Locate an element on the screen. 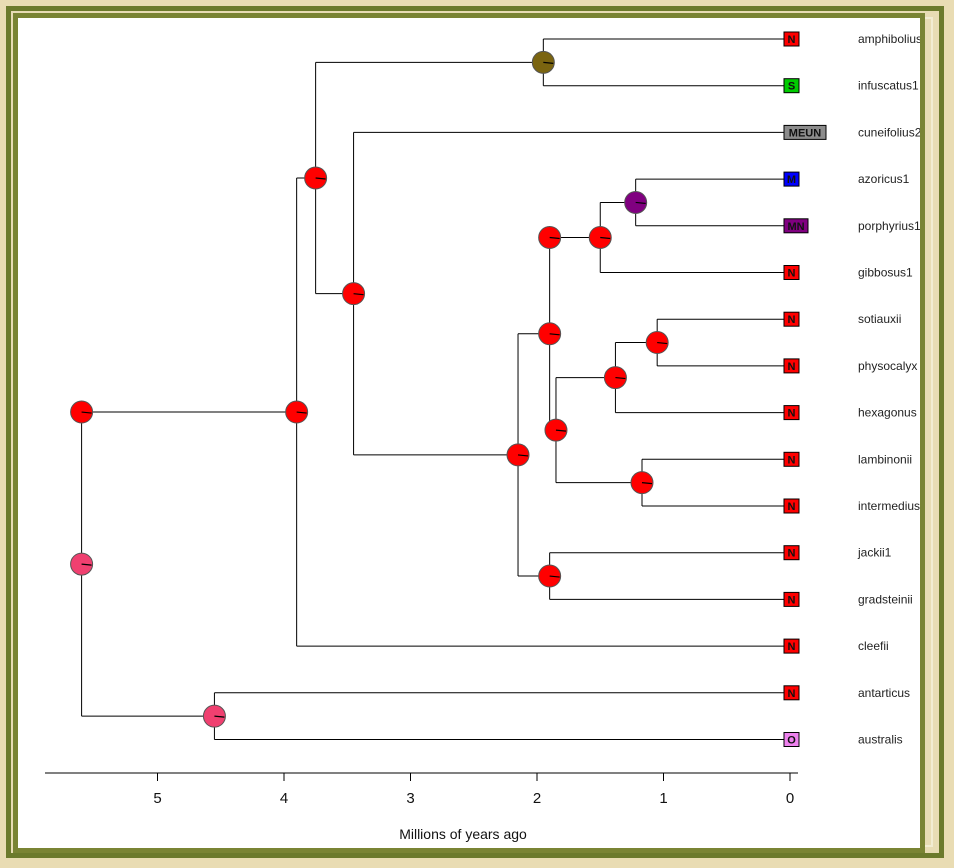  tip-label: cleefii is located at coordinates (873, 646).